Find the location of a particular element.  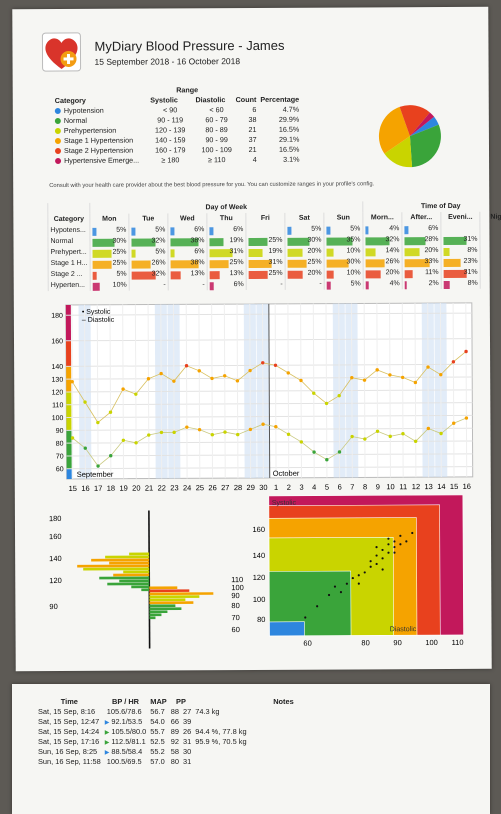

dow-value: 10% is located at coordinates (343, 250).